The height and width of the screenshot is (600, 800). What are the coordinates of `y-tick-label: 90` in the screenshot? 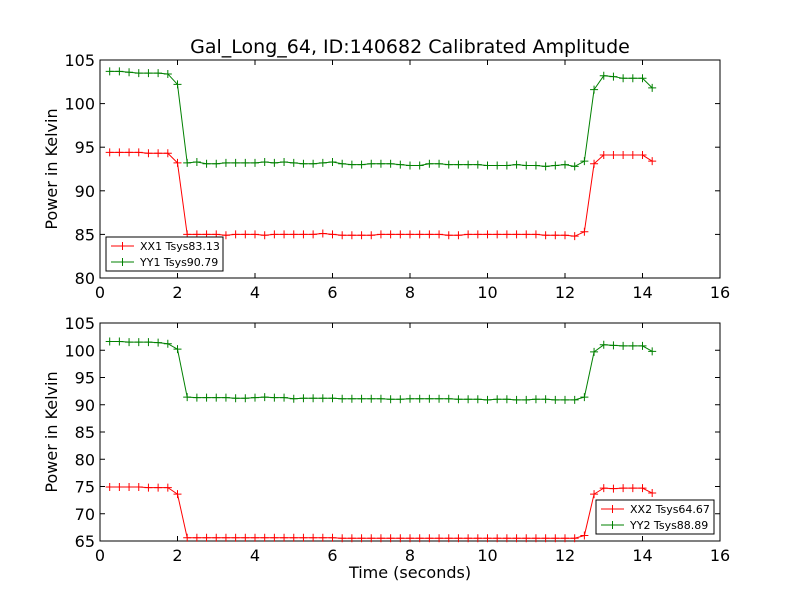 It's located at (85, 191).